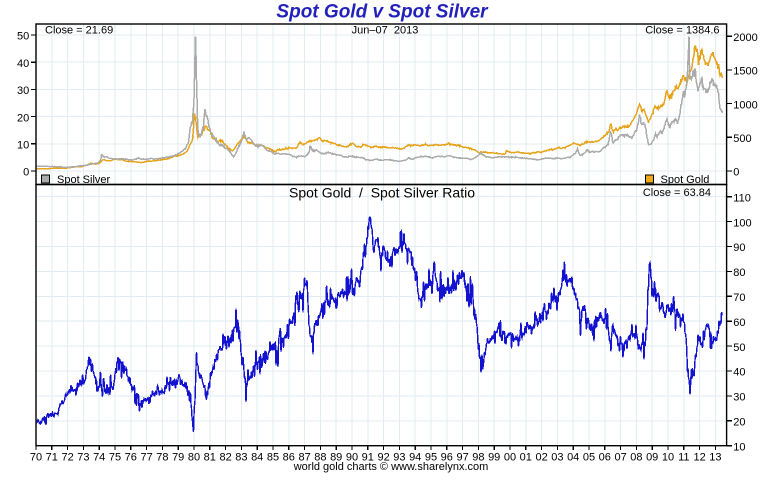  I want to click on svg-text: 97, so click(462, 458).